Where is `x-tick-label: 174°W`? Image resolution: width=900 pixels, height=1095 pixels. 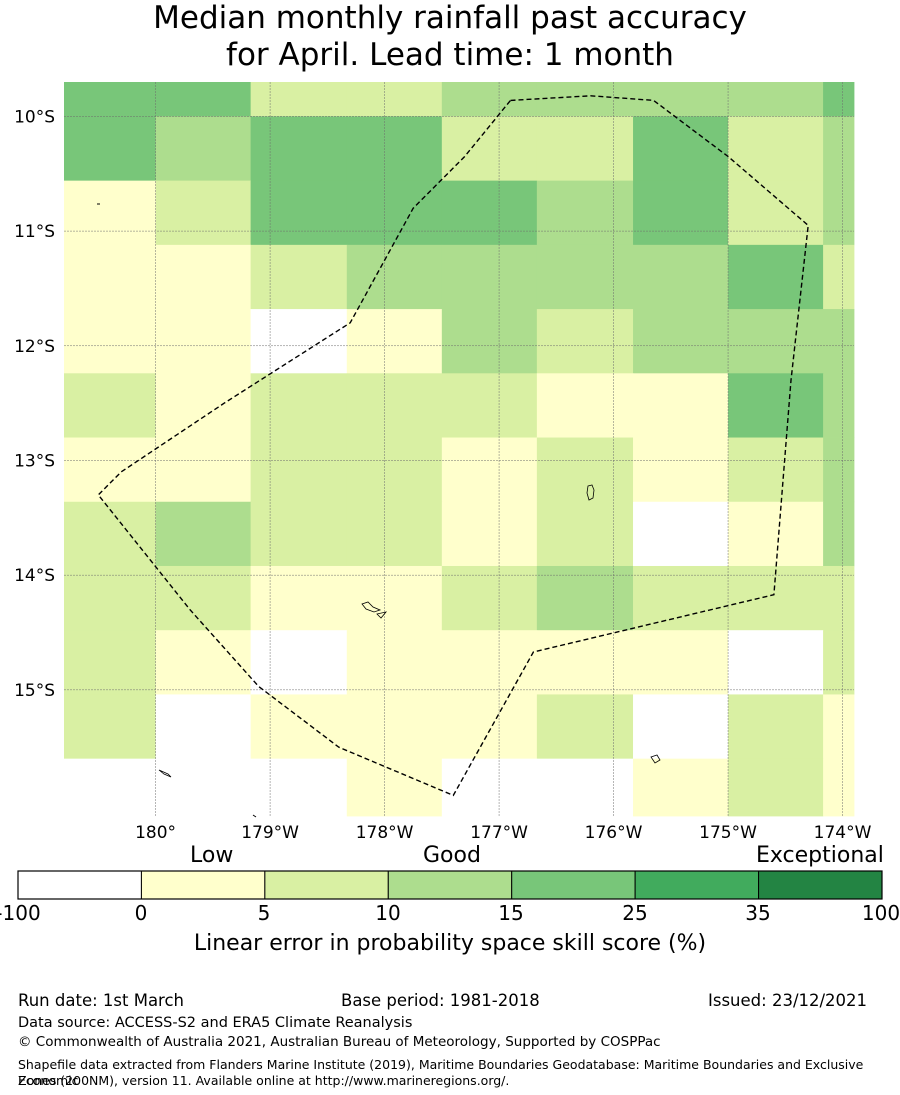 x-tick-label: 174°W is located at coordinates (843, 833).